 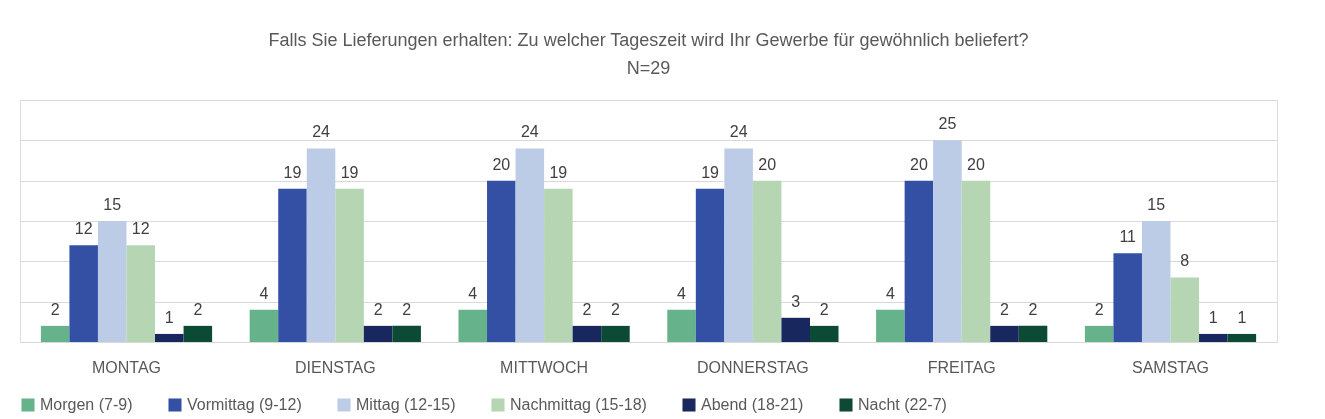 What do you see at coordinates (126, 367) in the screenshot?
I see `x-tick-label: MONTAG` at bounding box center [126, 367].